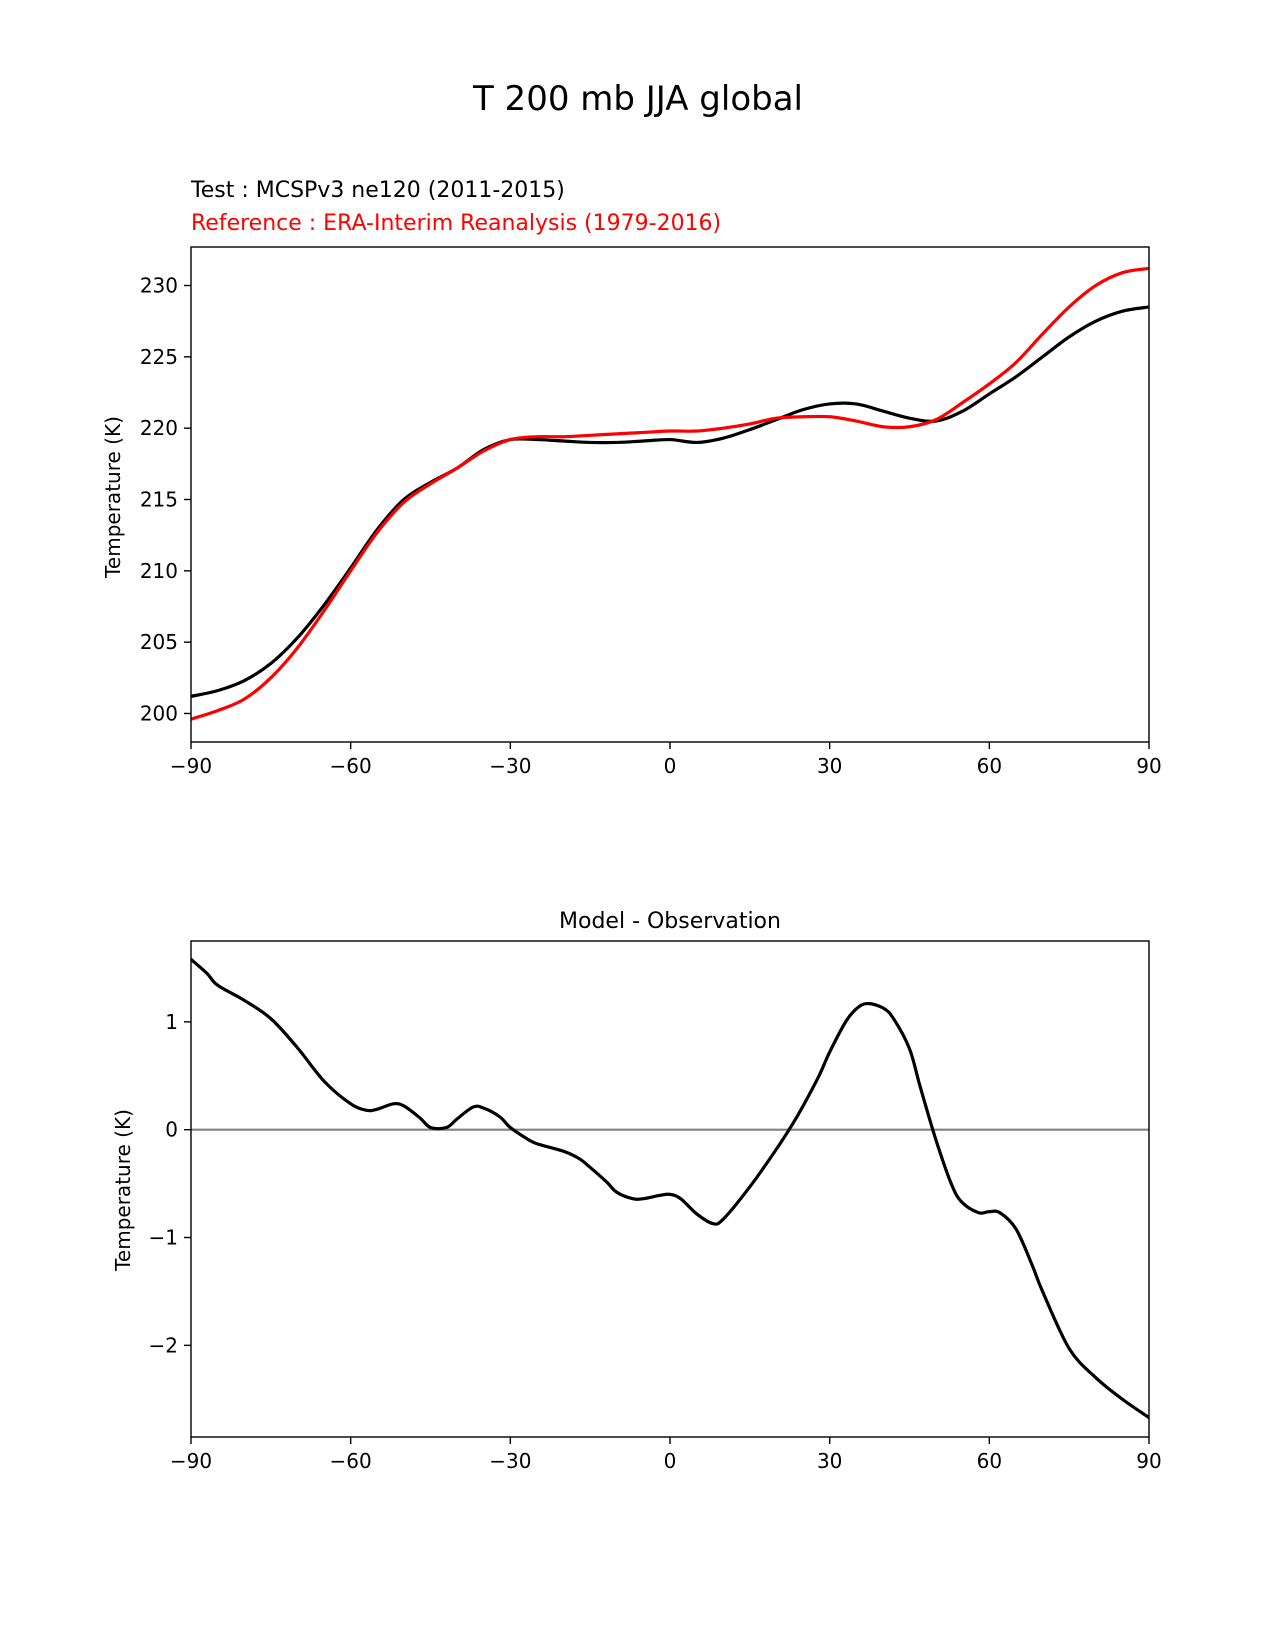  What do you see at coordinates (1148, 766) in the screenshot?
I see `top-x-tick-label: 90` at bounding box center [1148, 766].